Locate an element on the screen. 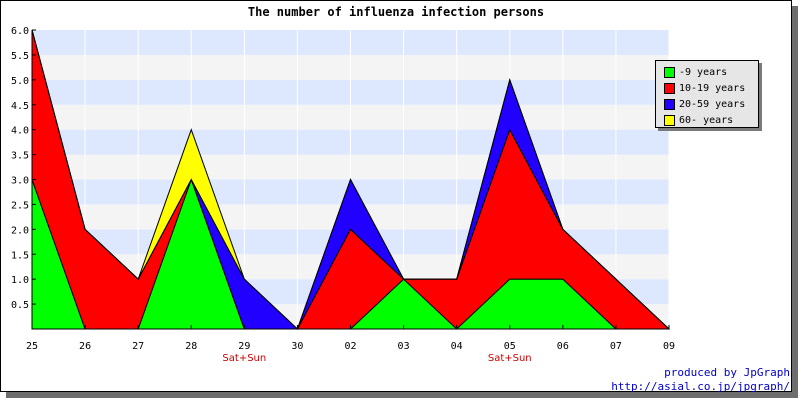 The image size is (800, 400). y-tick-label: 5.0 is located at coordinates (20, 81).